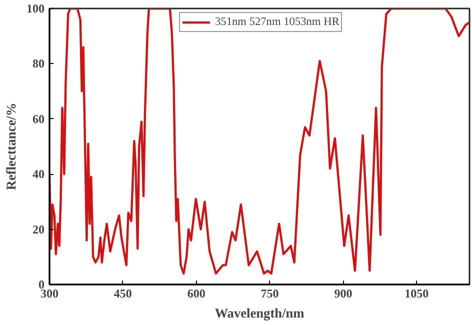 The image size is (472, 325). I want to click on x-tick-label: 750, so click(269, 293).